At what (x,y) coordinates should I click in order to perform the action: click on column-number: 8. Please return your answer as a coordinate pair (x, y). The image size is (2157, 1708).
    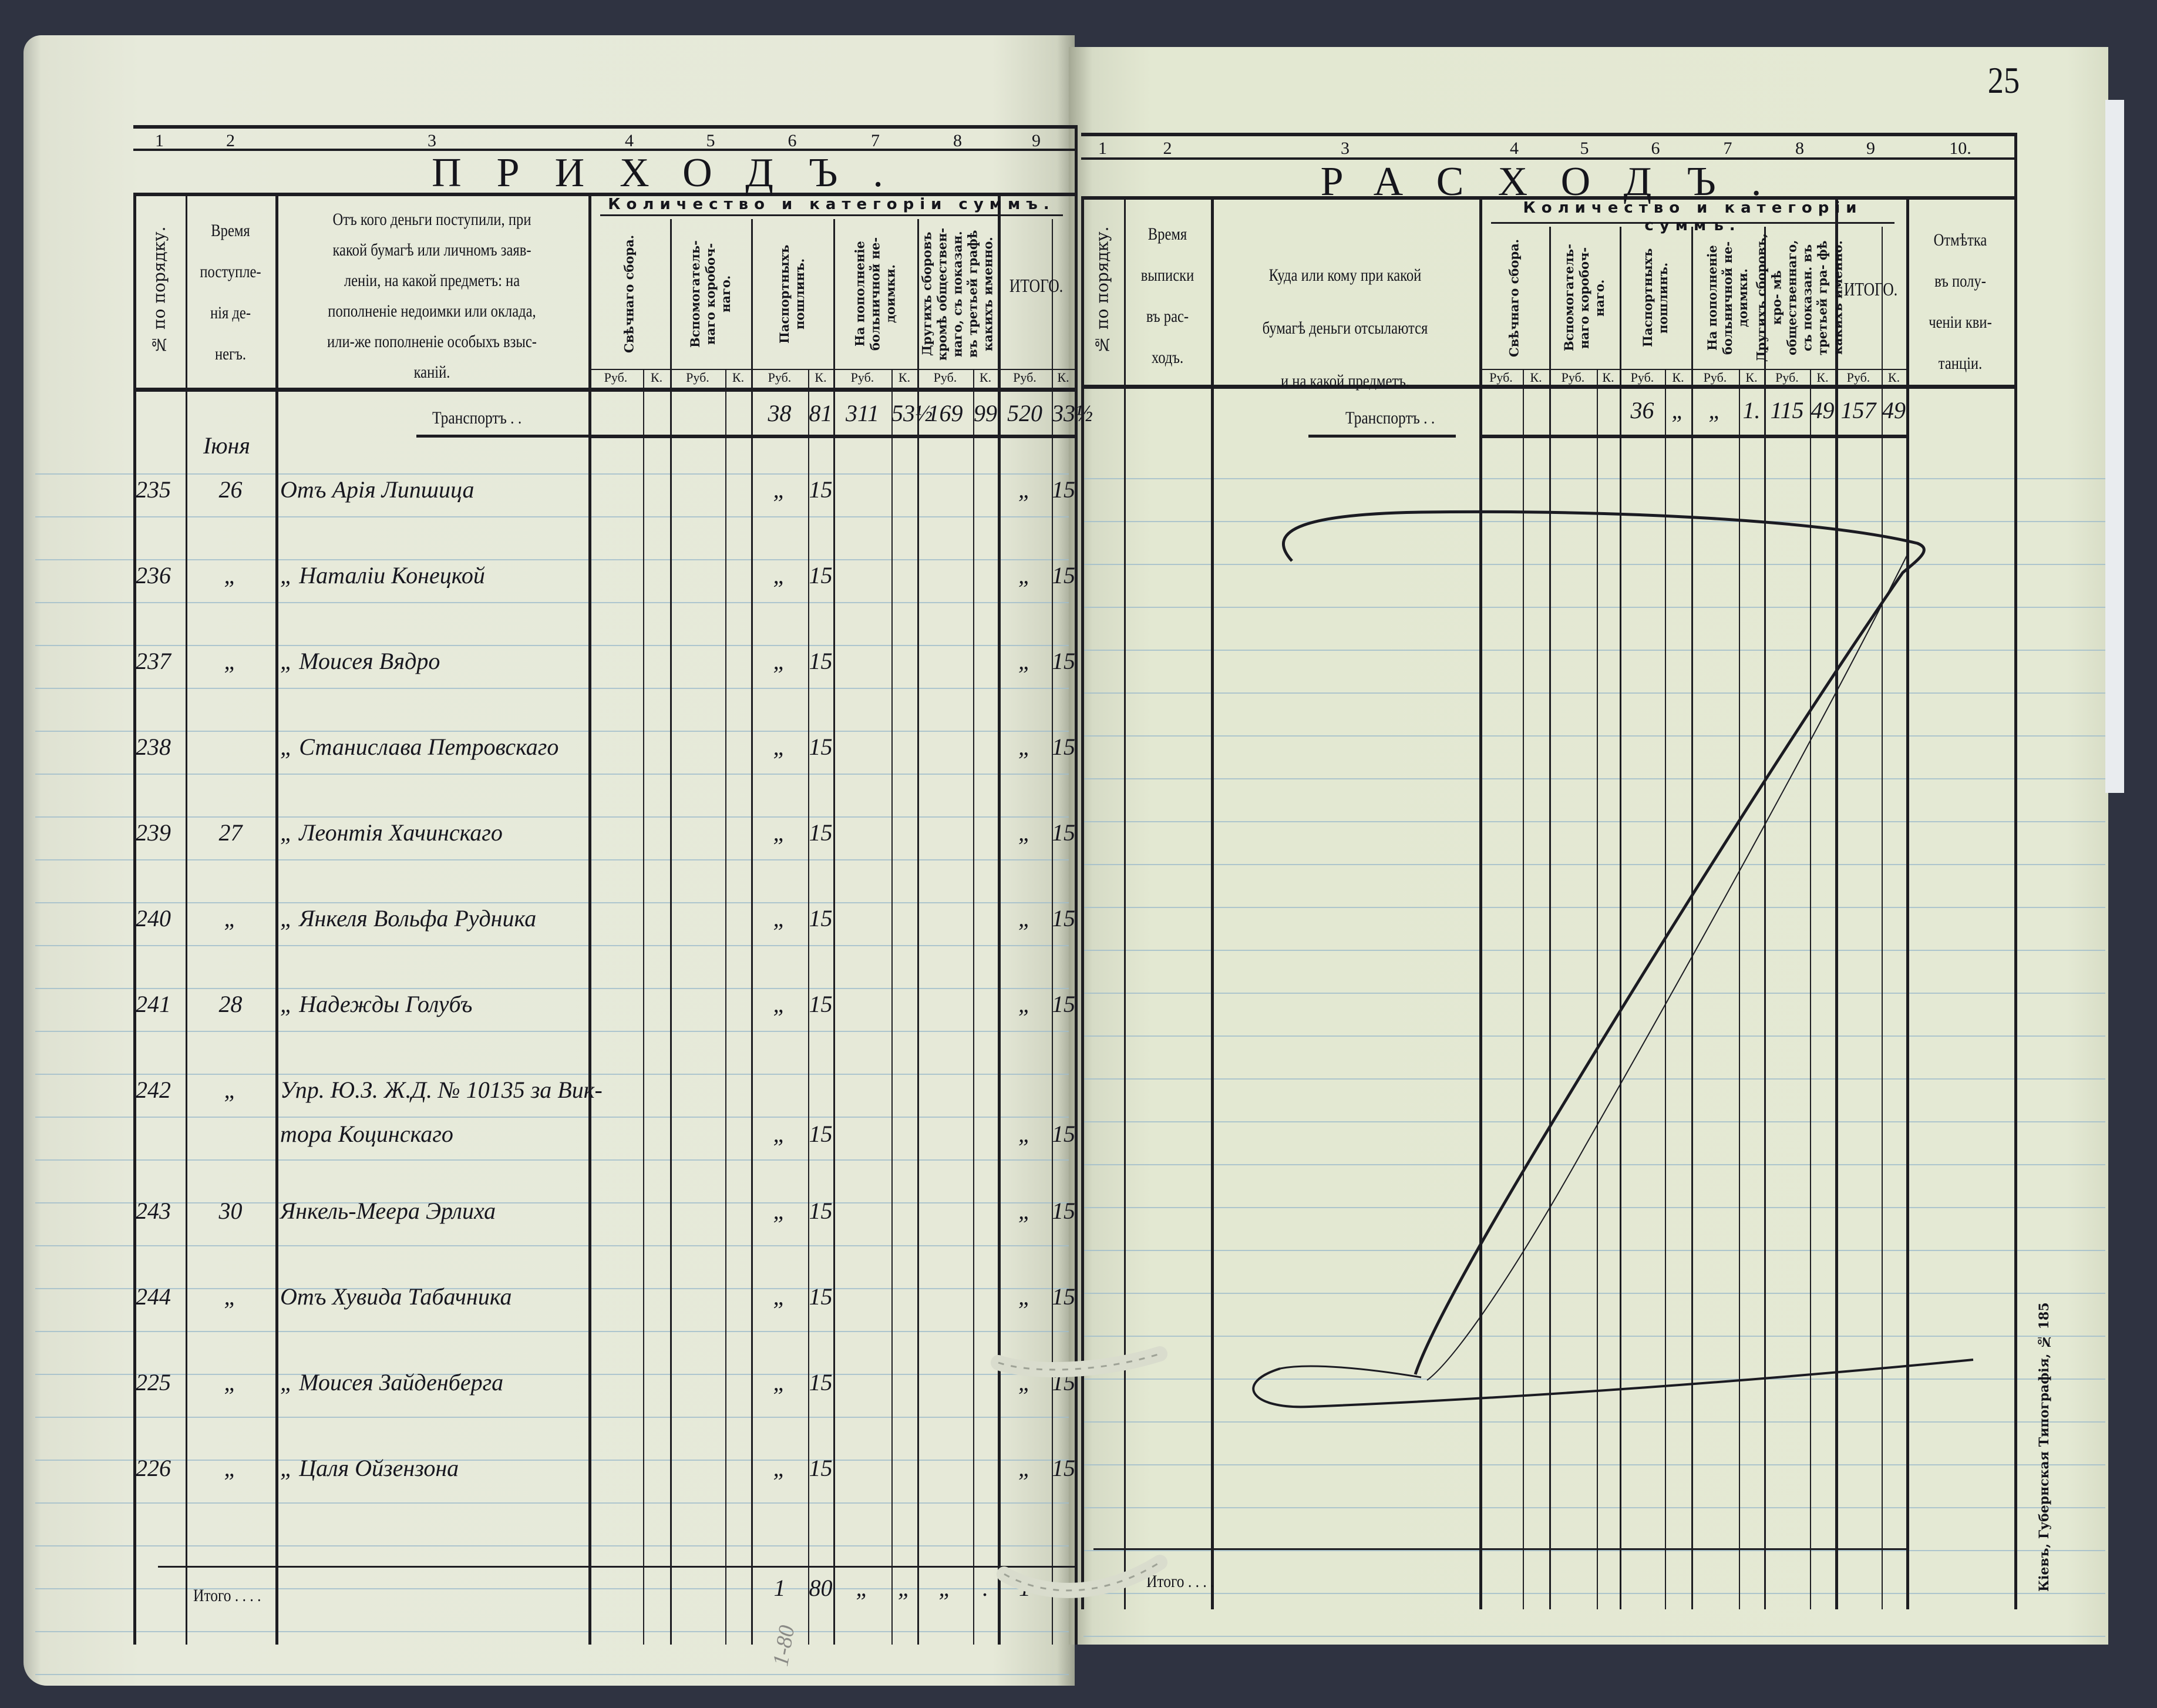
    Looking at the image, I should click on (1799, 148).